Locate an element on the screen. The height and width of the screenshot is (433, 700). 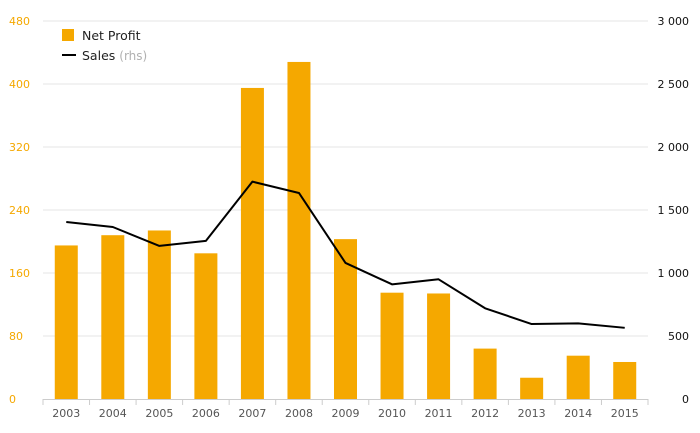
left-axis-ticks: 0 80 160 240 320 400 480 is located at coordinates (19, 210).